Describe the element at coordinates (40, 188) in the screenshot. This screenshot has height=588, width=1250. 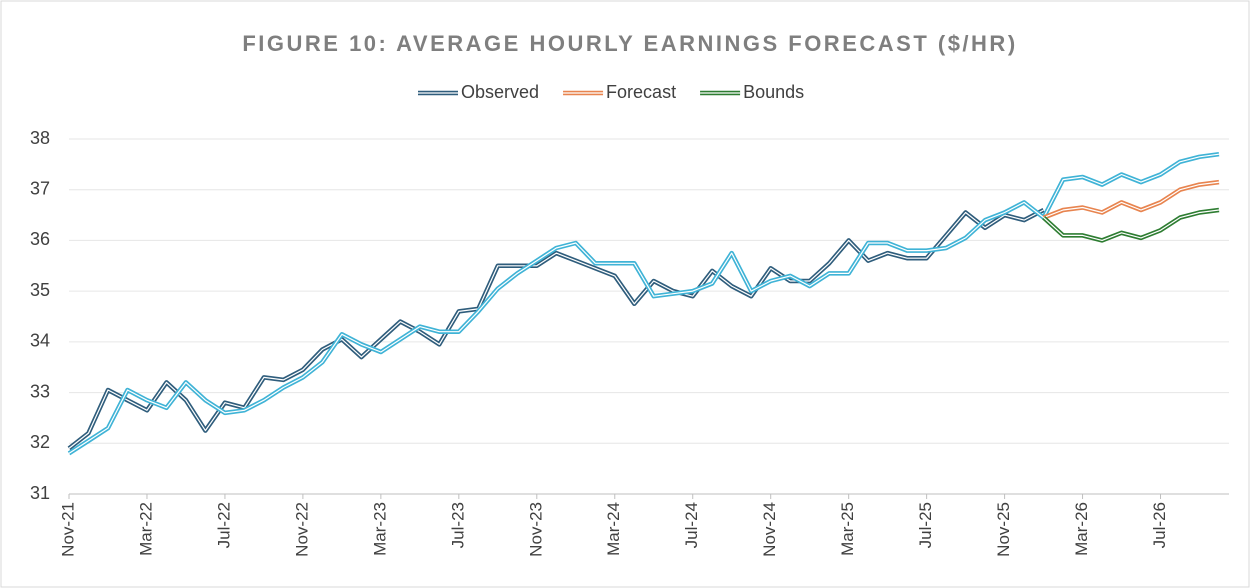
I see `y-tick-label: 37` at that location.